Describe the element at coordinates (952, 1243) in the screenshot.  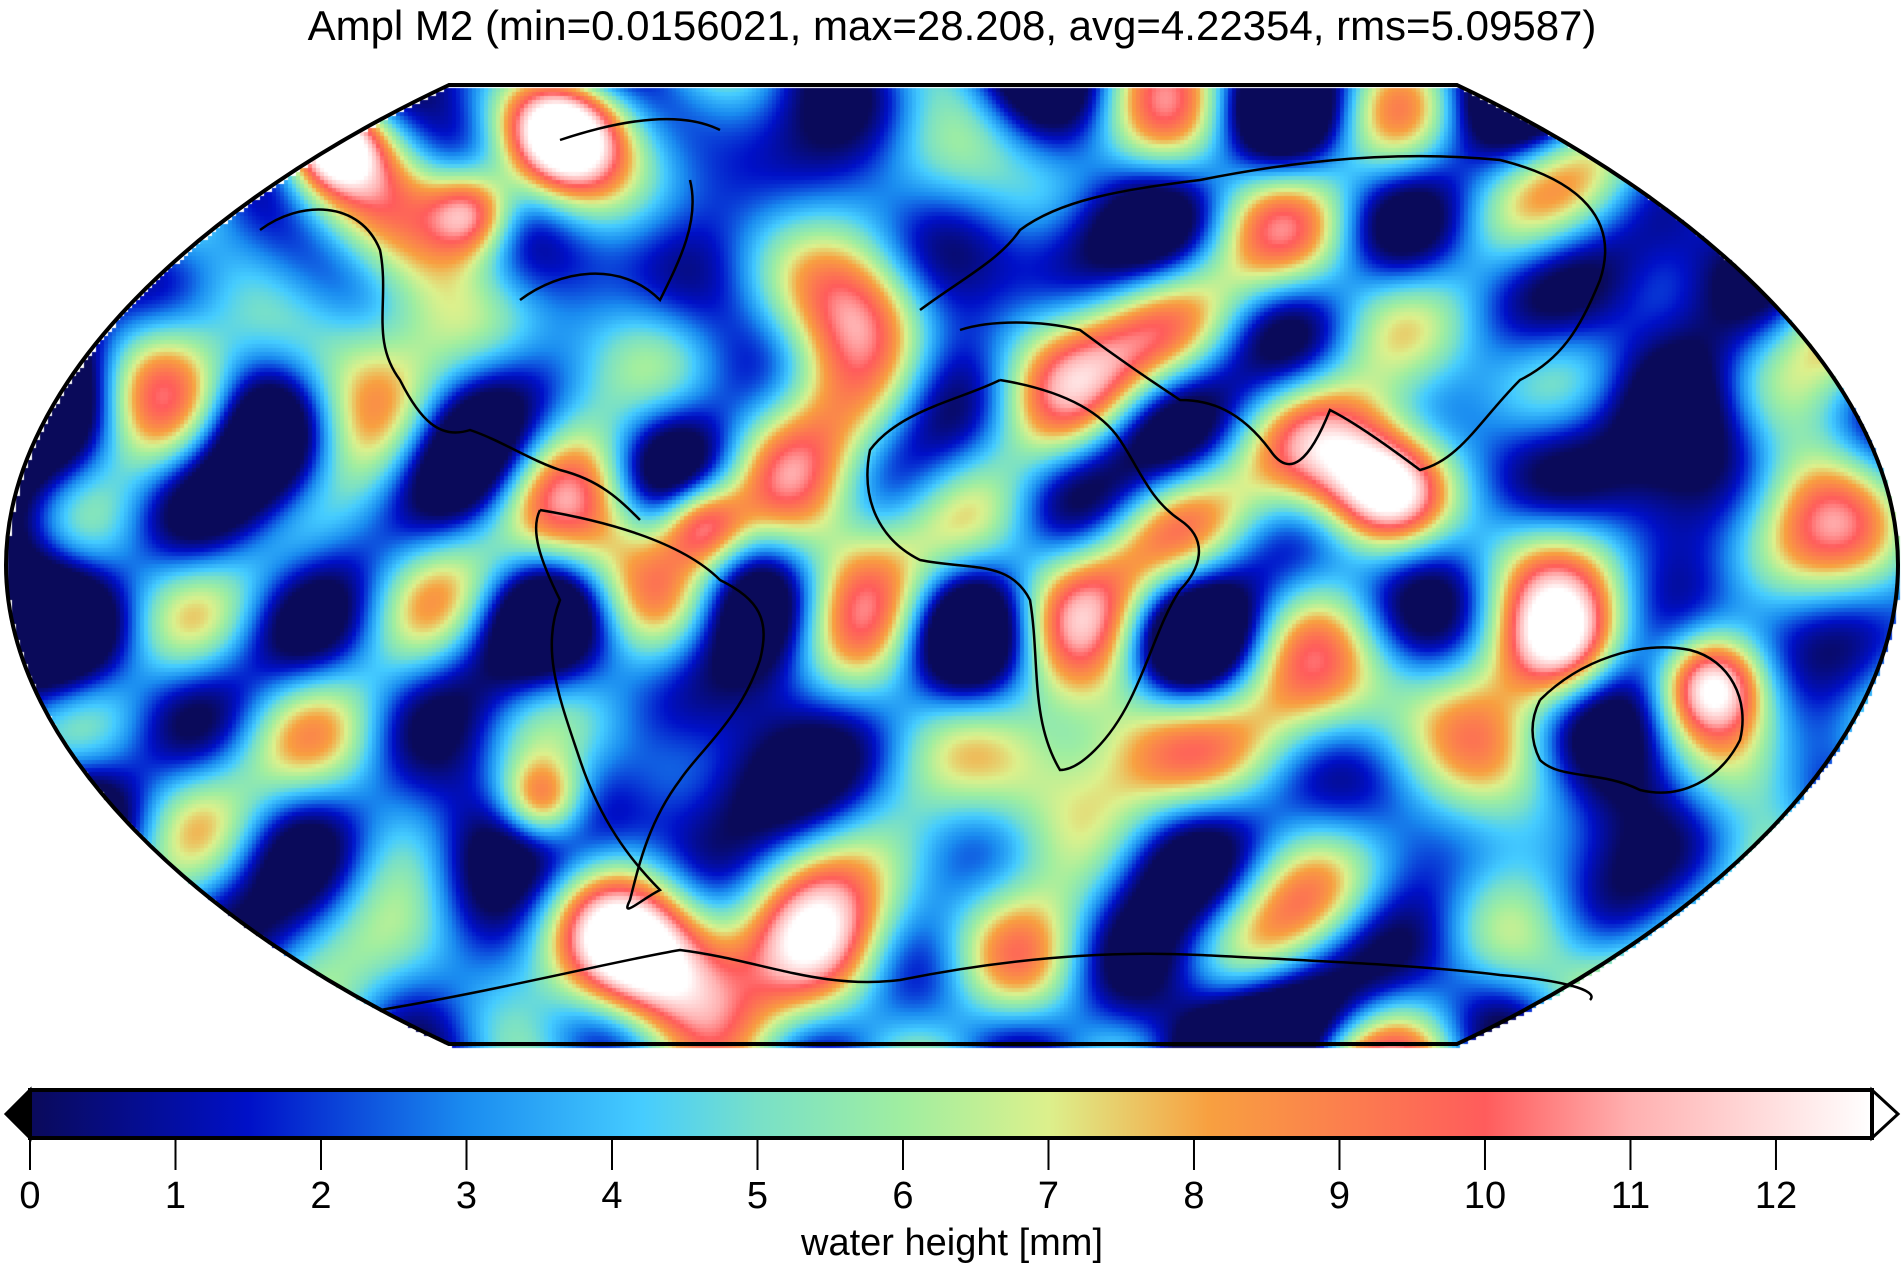
I see `colorbar-label: water height [mm]` at that location.